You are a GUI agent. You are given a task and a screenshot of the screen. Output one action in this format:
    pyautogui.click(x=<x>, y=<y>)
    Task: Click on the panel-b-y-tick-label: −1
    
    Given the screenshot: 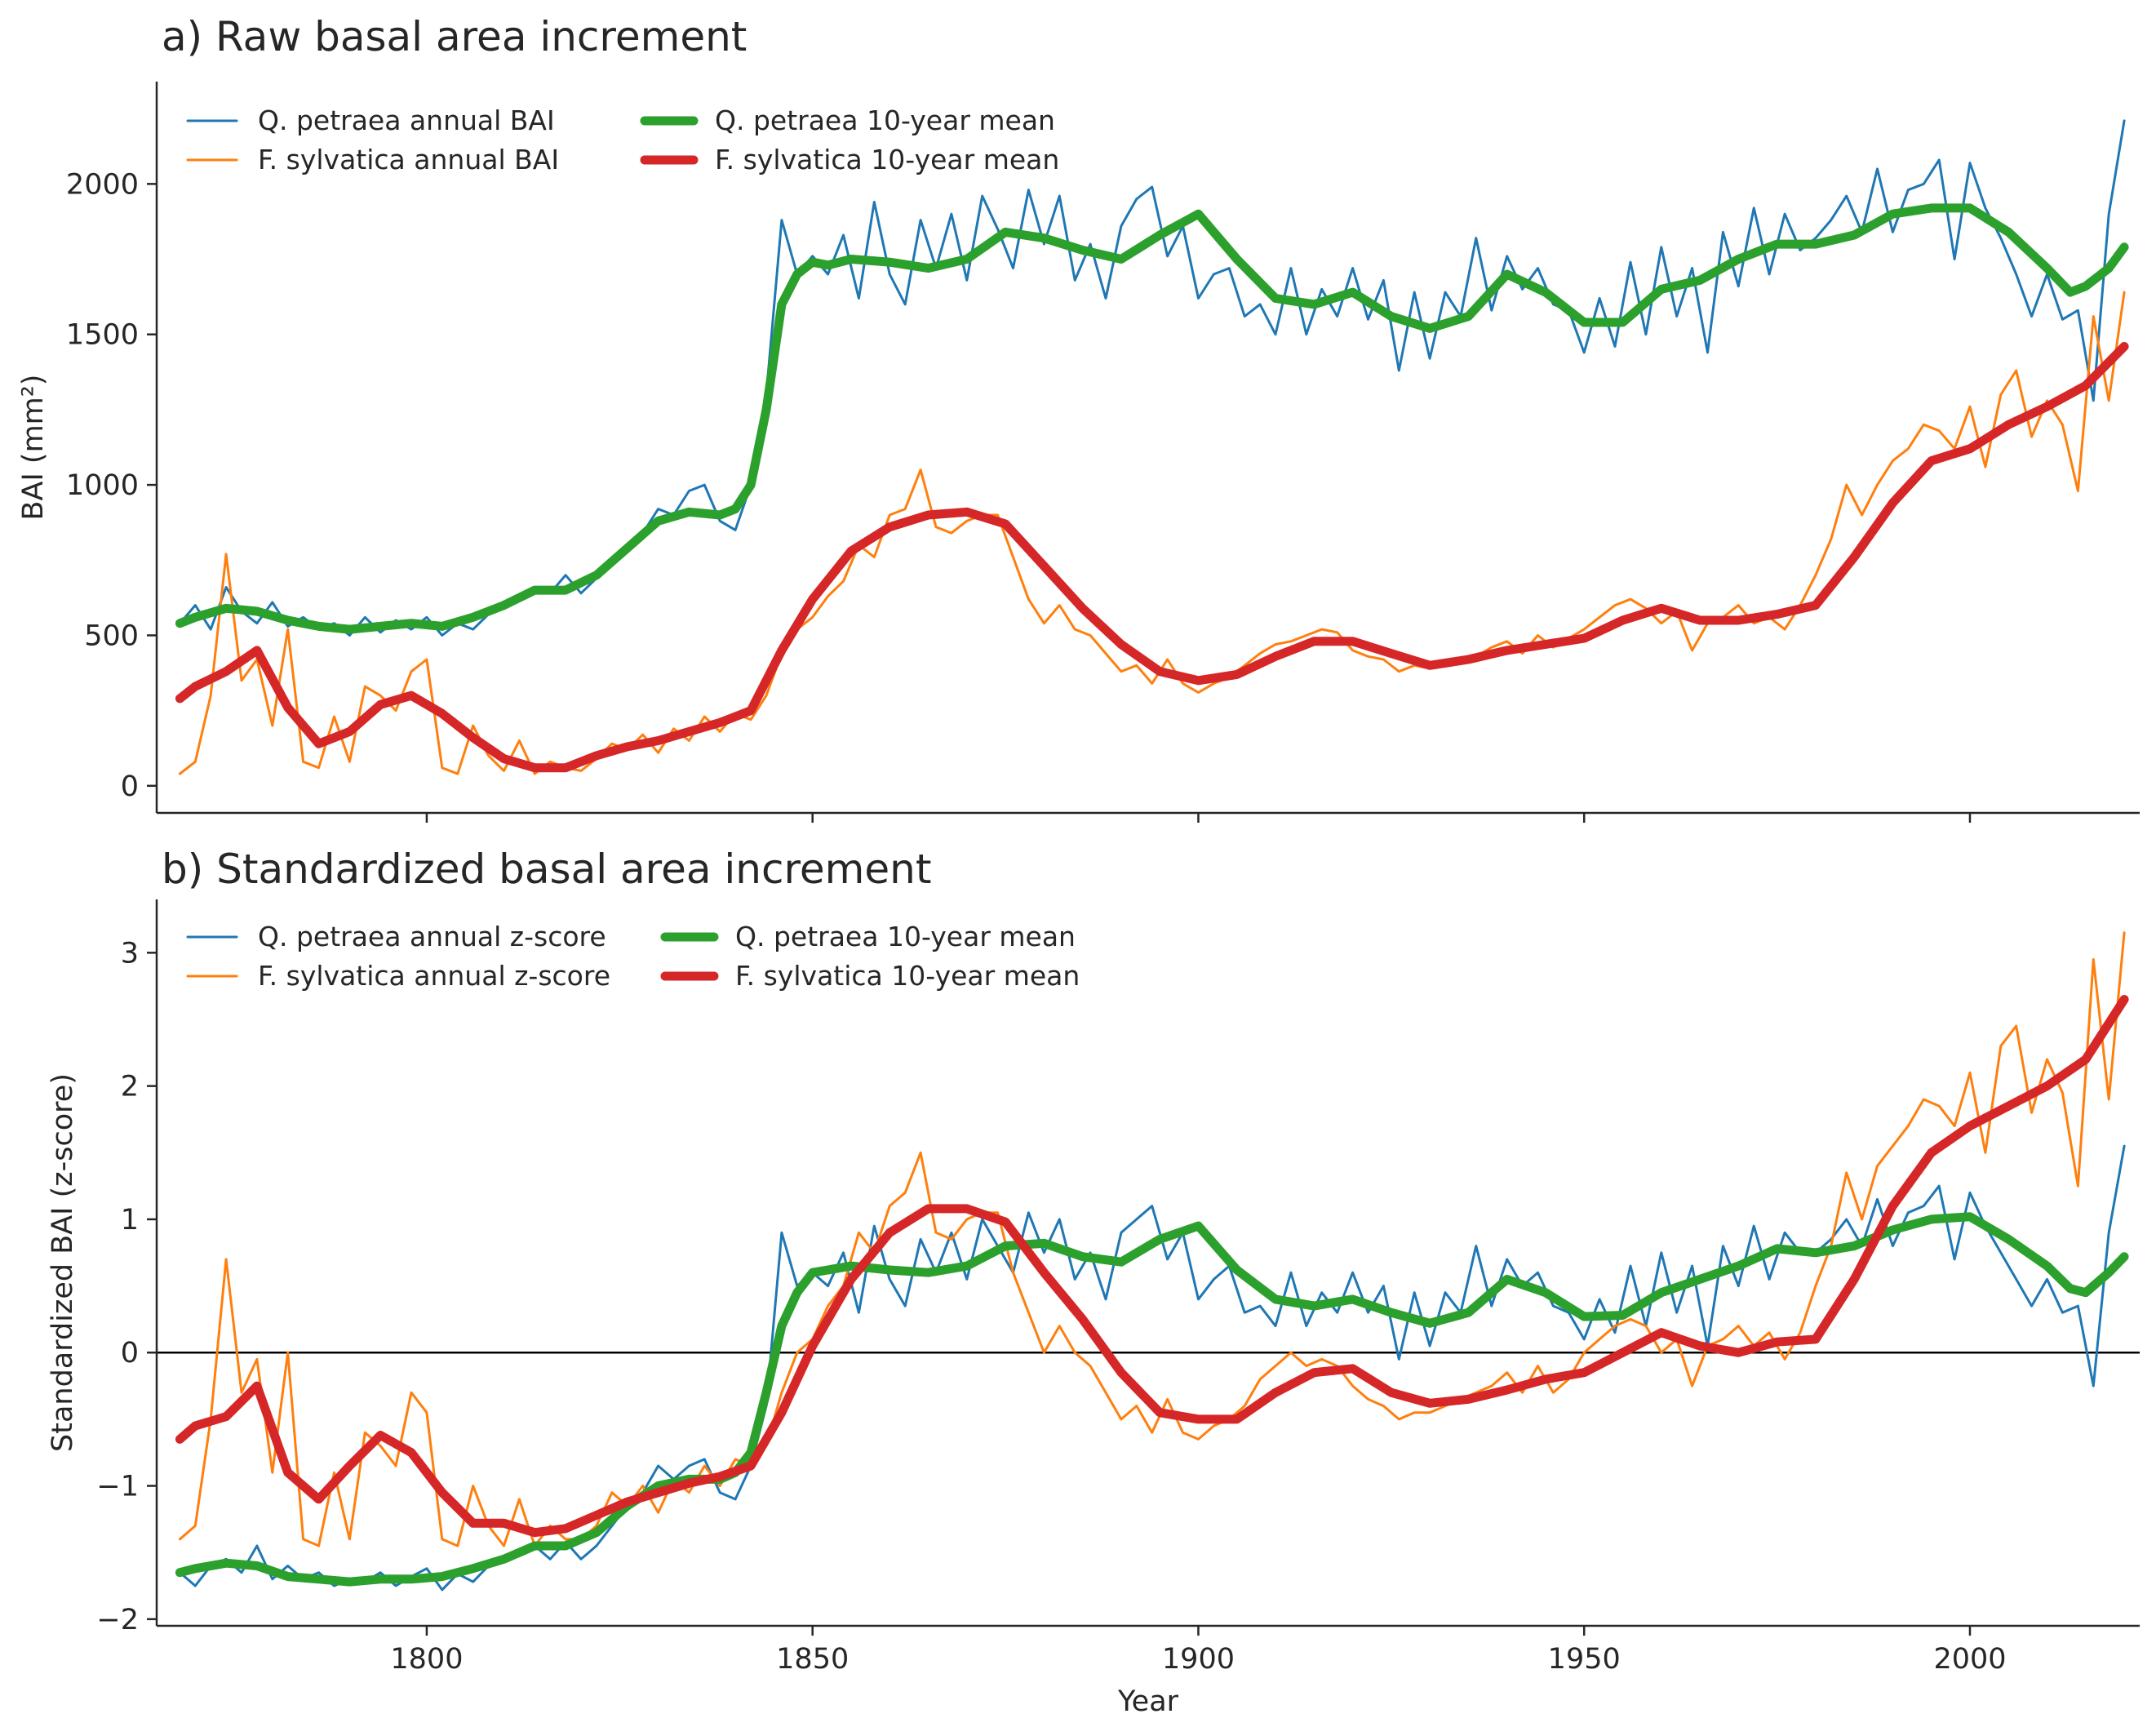 What is the action you would take?
    pyautogui.click(x=117, y=1487)
    